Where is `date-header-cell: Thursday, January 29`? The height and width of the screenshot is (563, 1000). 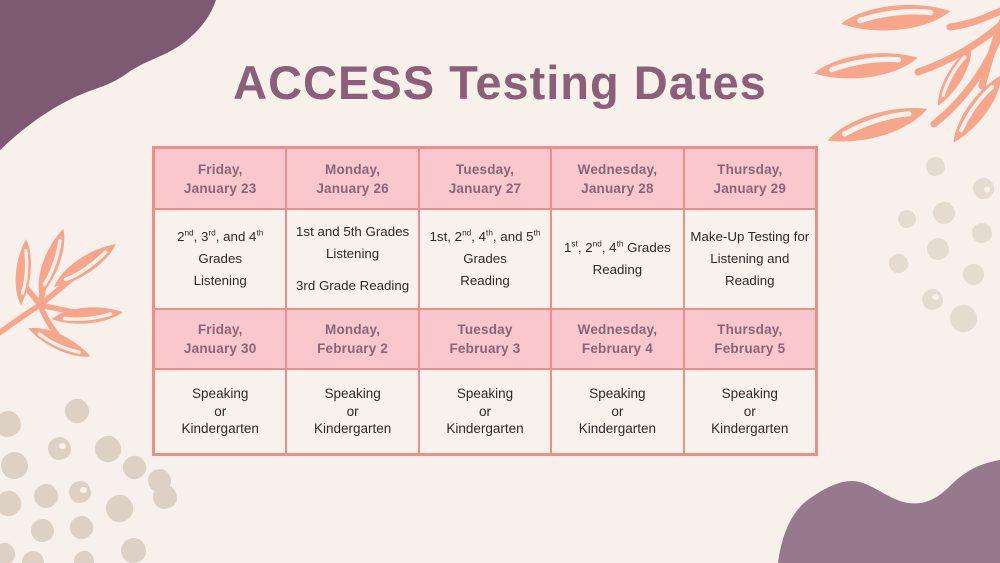
date-header-cell: Thursday, January 29 is located at coordinates (749, 178).